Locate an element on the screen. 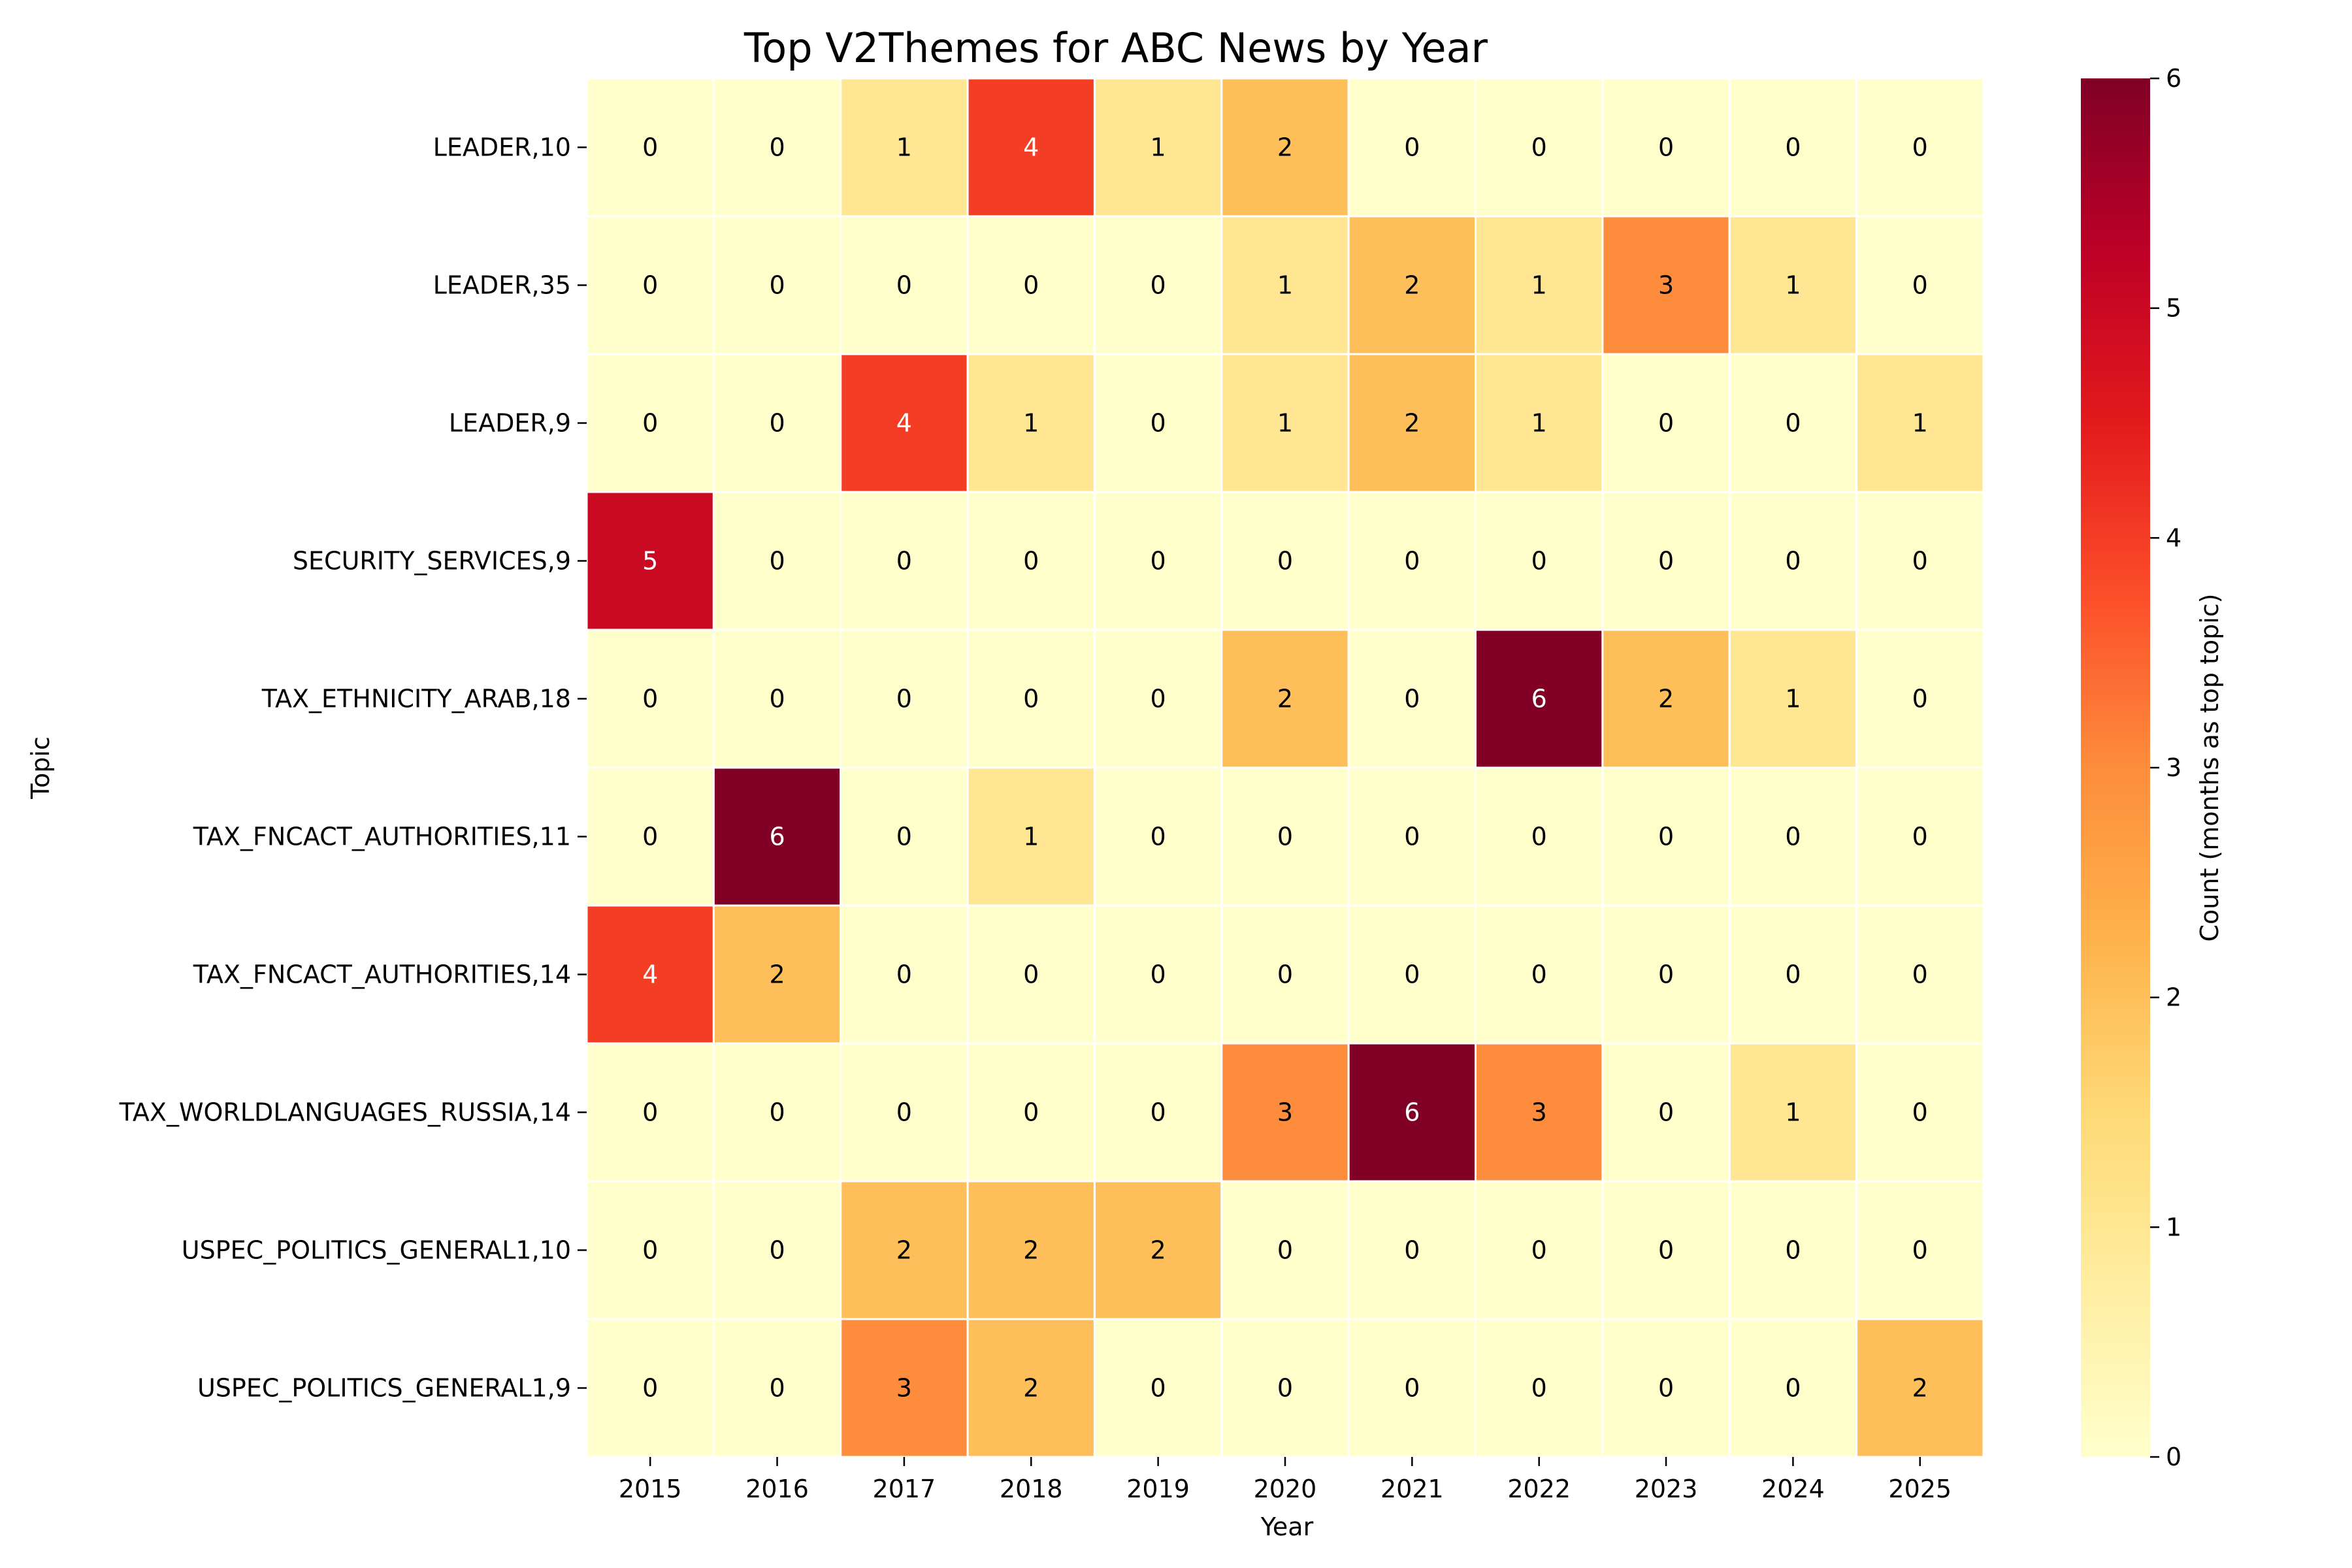 This screenshot has width=2352, height=1568. x-axis-label: Year is located at coordinates (1287, 1526).